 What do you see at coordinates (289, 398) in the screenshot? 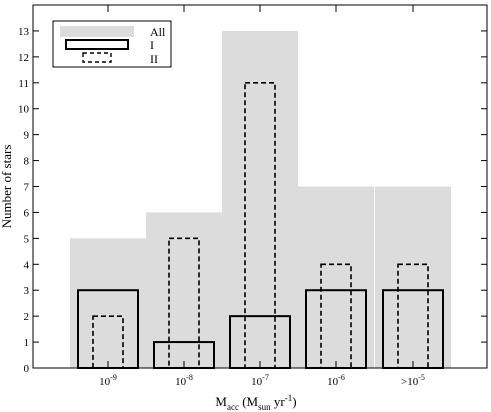
I see `xlabel-unit-exp: -1` at bounding box center [289, 398].